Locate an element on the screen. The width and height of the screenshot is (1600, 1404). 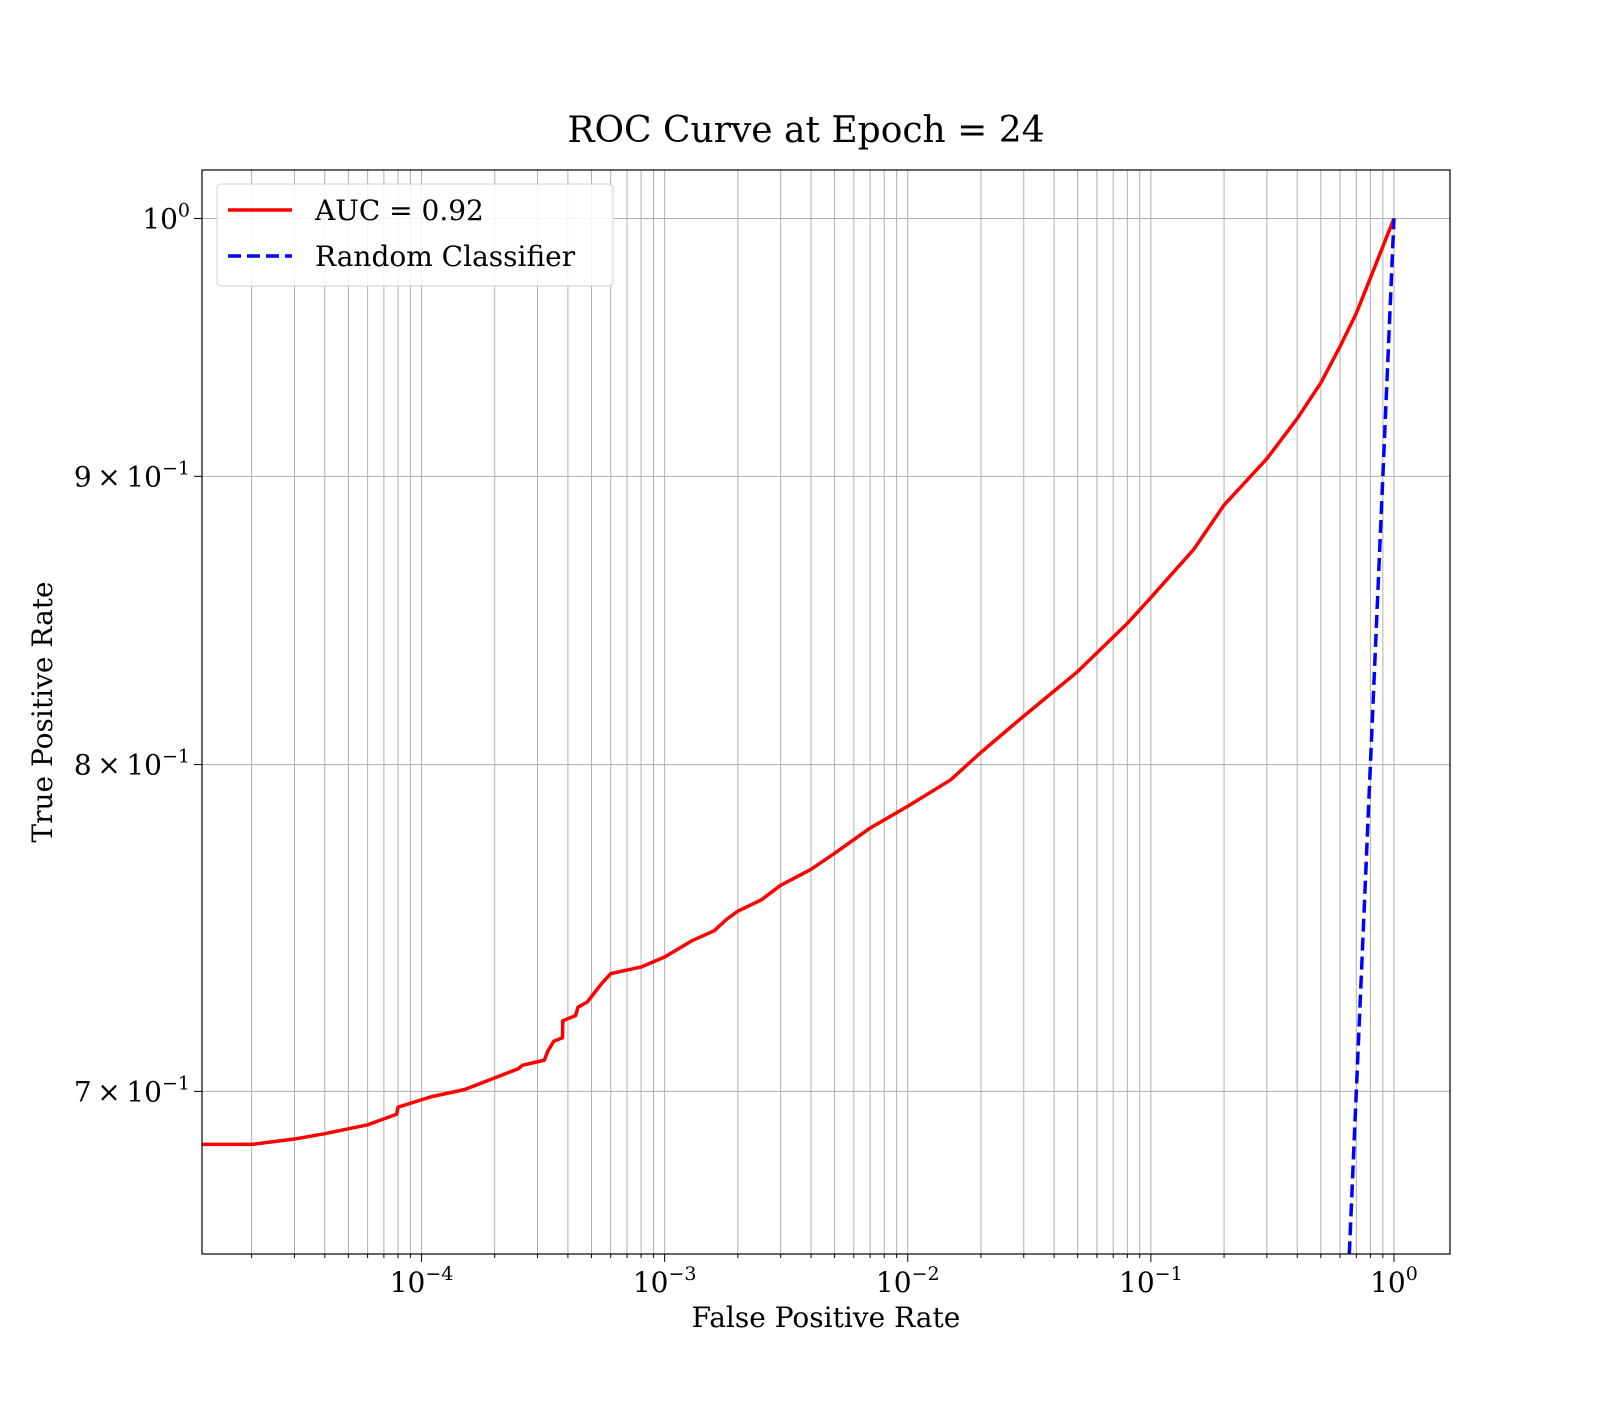
y-tick-label: 100 is located at coordinates (166, 217).